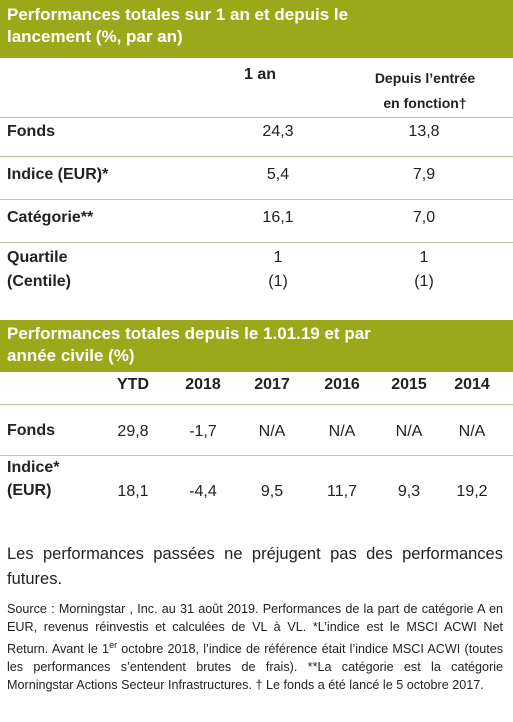 The width and height of the screenshot is (513, 722). What do you see at coordinates (424, 217) in the screenshot?
I see `row-value-depuis: 7,0` at bounding box center [424, 217].